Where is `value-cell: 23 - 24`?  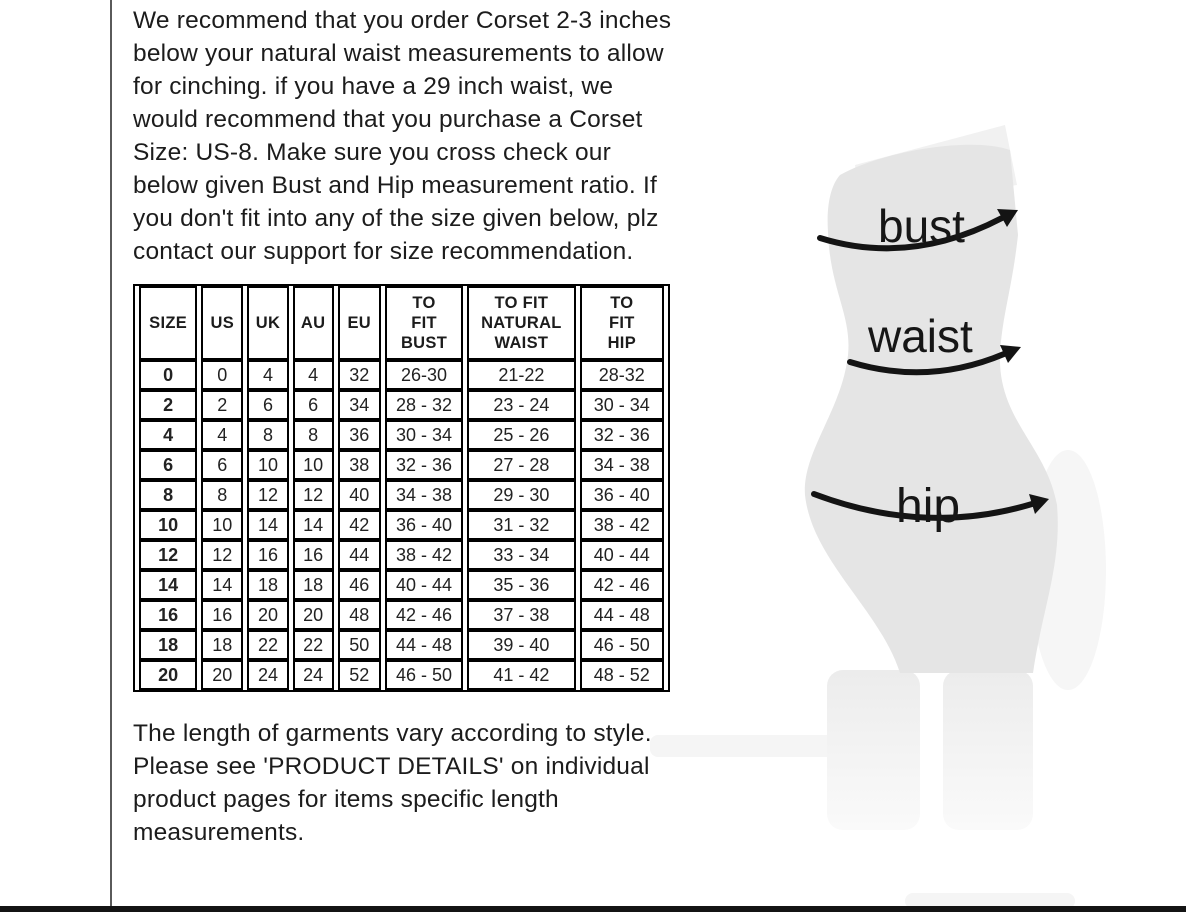
value-cell: 23 - 24 is located at coordinates (521, 405).